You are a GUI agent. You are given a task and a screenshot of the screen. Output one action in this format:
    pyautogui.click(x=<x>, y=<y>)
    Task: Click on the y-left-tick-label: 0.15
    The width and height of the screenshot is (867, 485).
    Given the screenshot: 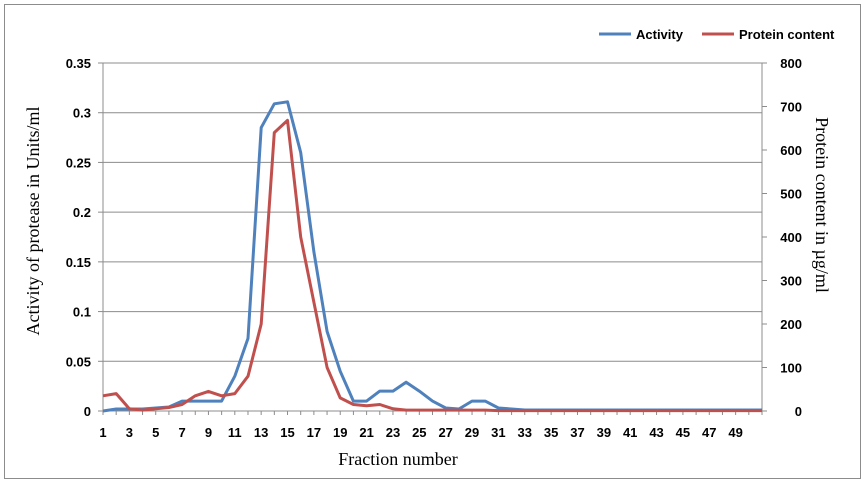 What is the action you would take?
    pyautogui.click(x=78, y=262)
    